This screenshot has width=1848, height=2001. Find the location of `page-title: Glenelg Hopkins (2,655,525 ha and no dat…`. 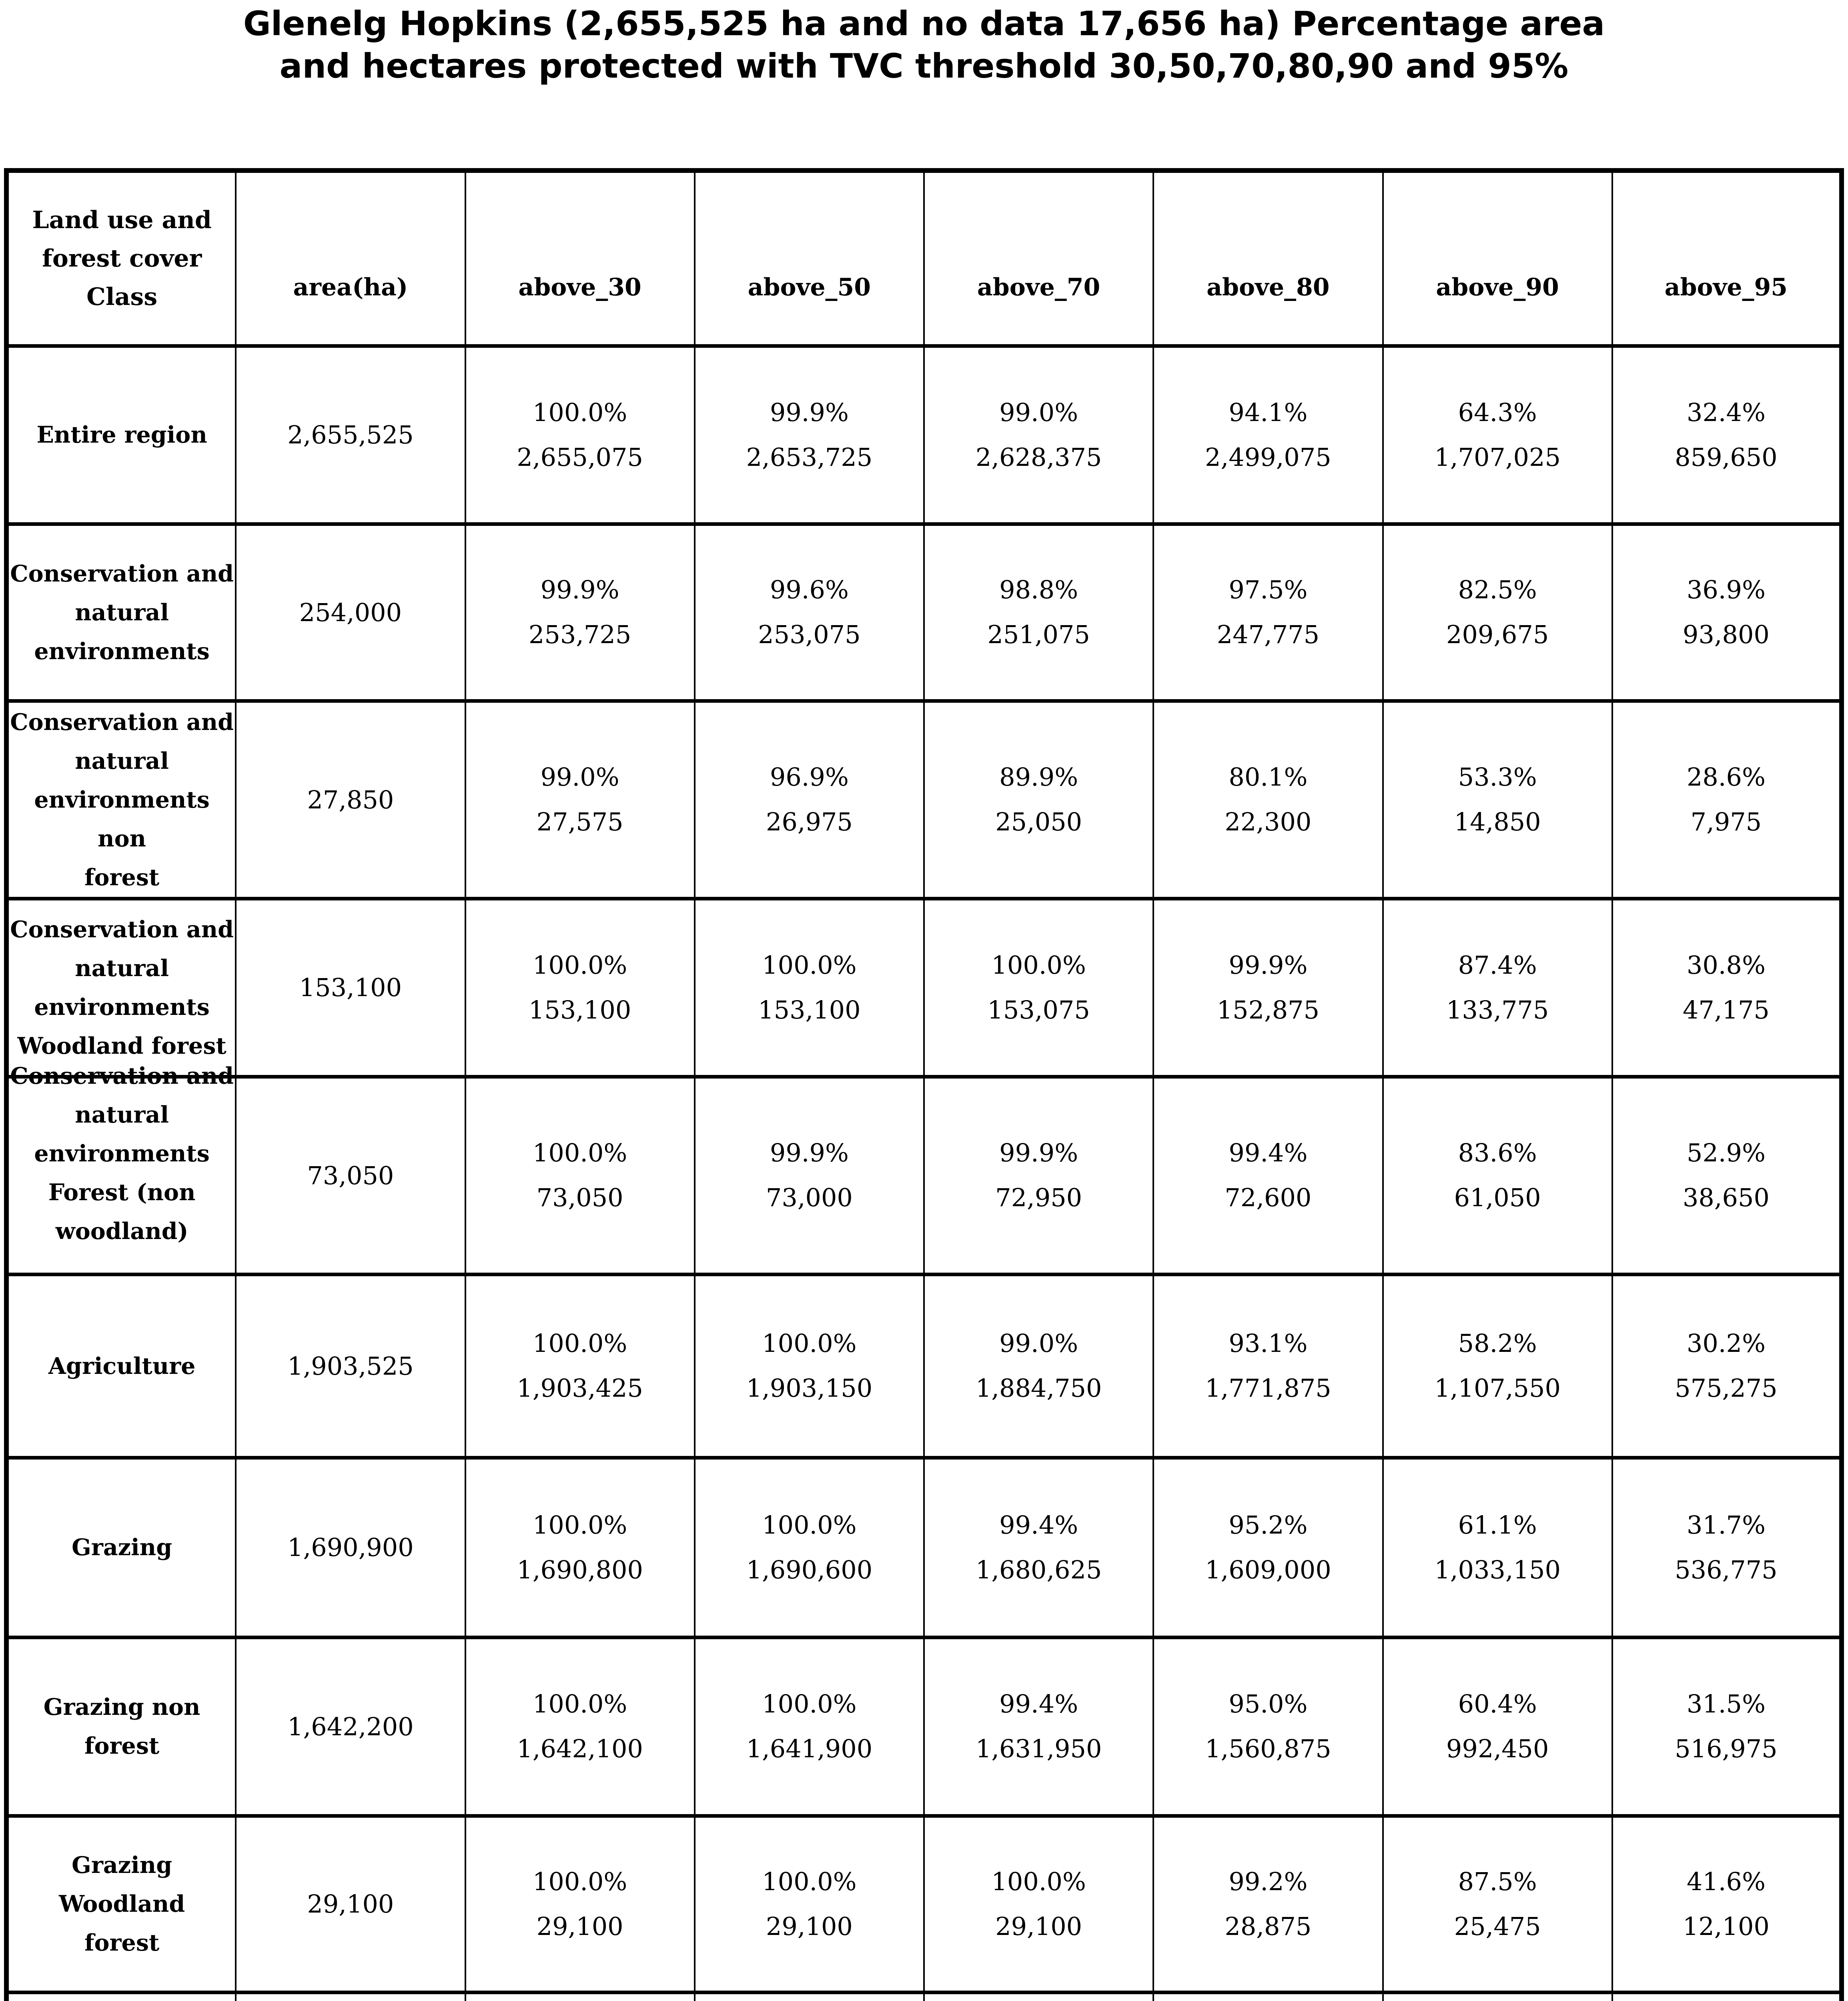

page-title: Glenelg Hopkins (2,655,525 ha and no dat… is located at coordinates (924, 44).